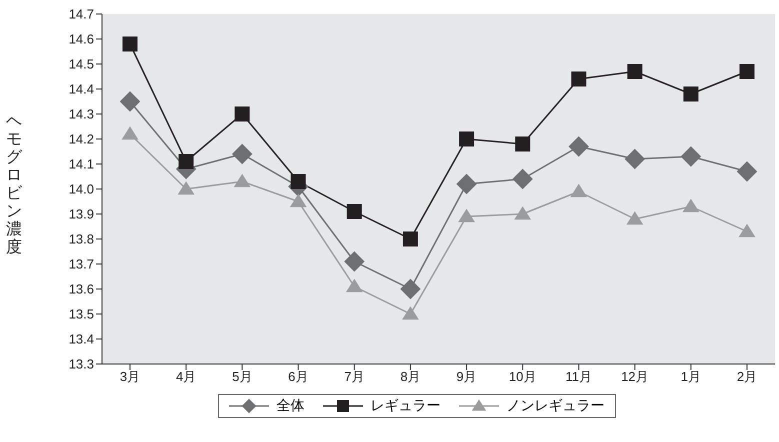  I want to click on y-tick-label: 14.3, so click(81, 114).